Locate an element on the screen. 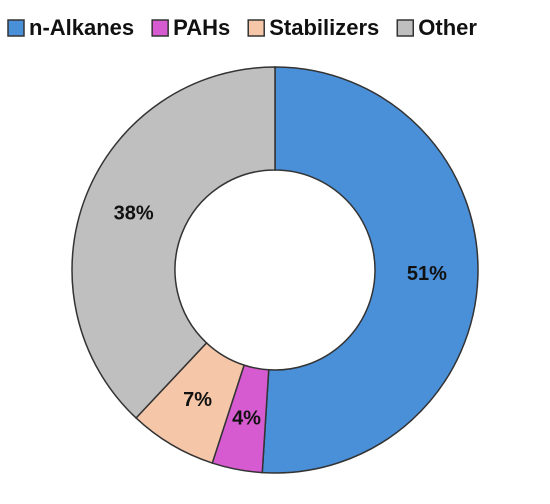 The image size is (550, 504). data-label: 7% is located at coordinates (197, 400).